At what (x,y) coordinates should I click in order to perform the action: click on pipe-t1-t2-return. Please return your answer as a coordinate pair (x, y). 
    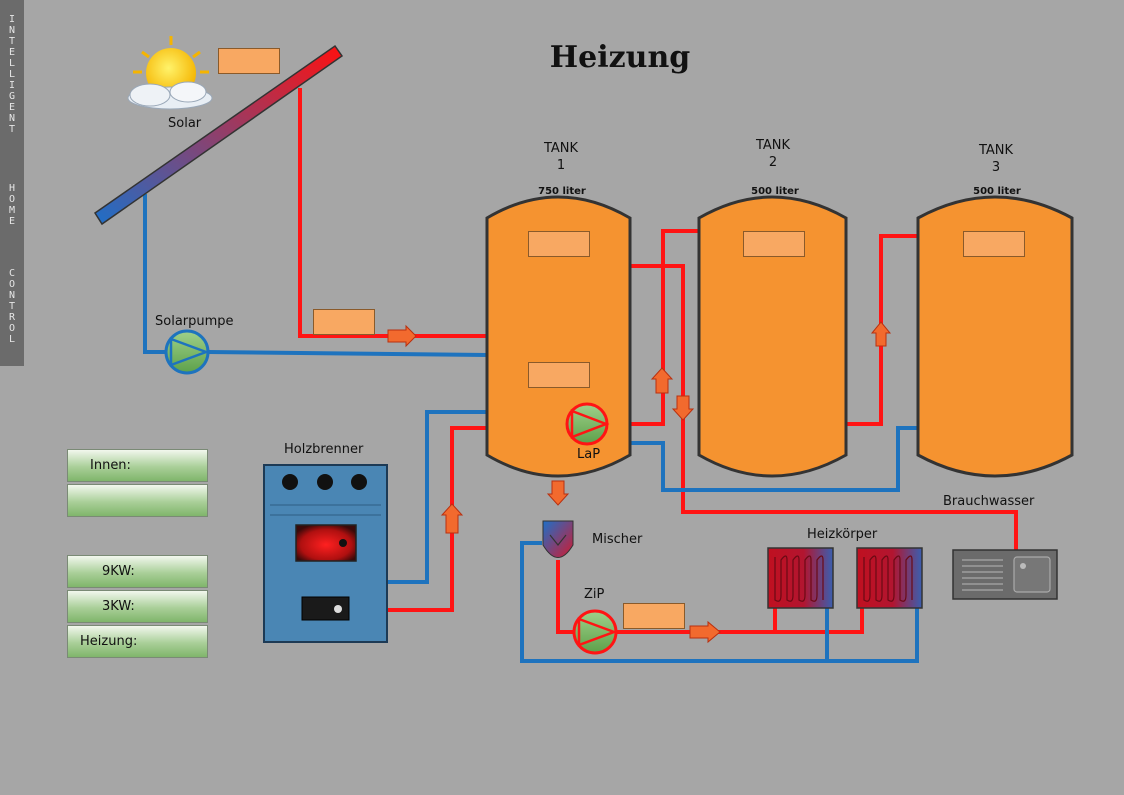
    Looking at the image, I should click on (824, 408).